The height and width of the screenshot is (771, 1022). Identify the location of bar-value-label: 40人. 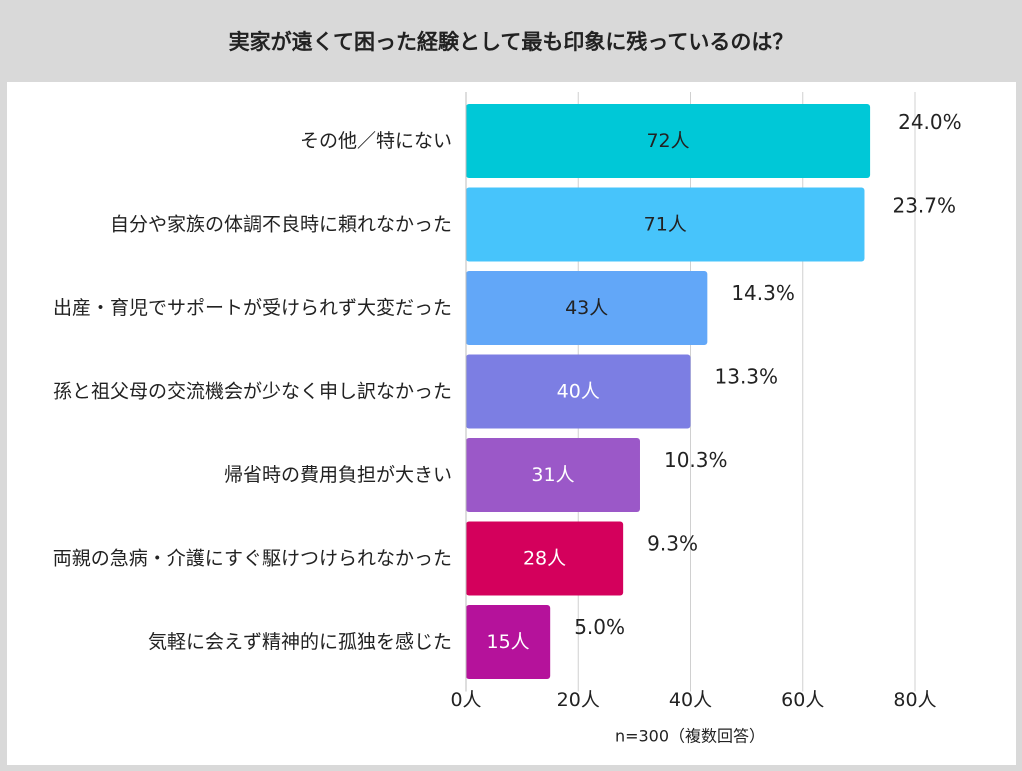
(578, 392).